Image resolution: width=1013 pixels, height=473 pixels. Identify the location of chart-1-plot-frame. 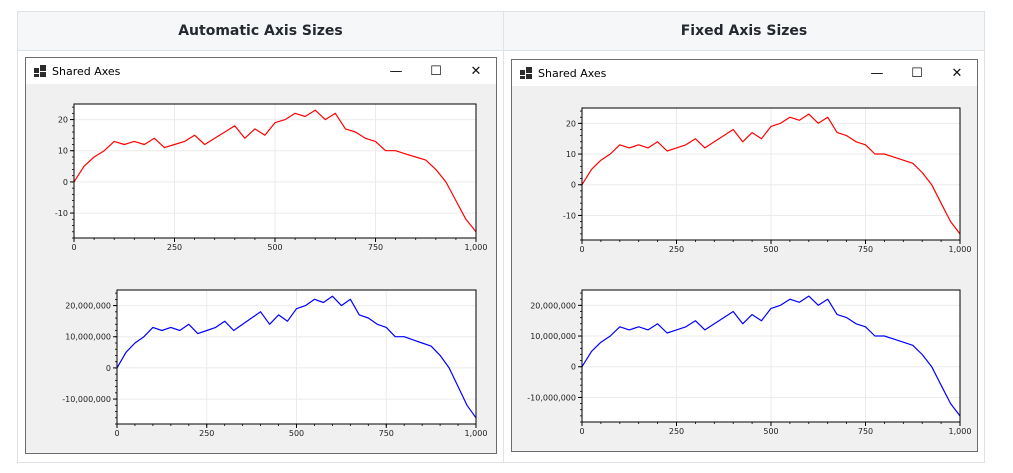
(296, 357).